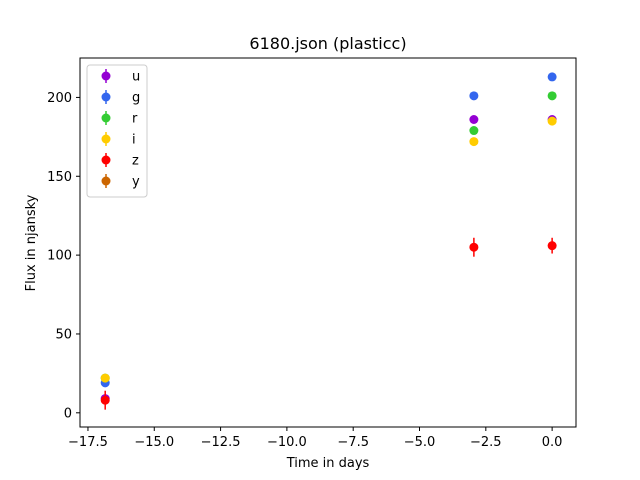  I want to click on legend-item-g: g, so click(120, 98).